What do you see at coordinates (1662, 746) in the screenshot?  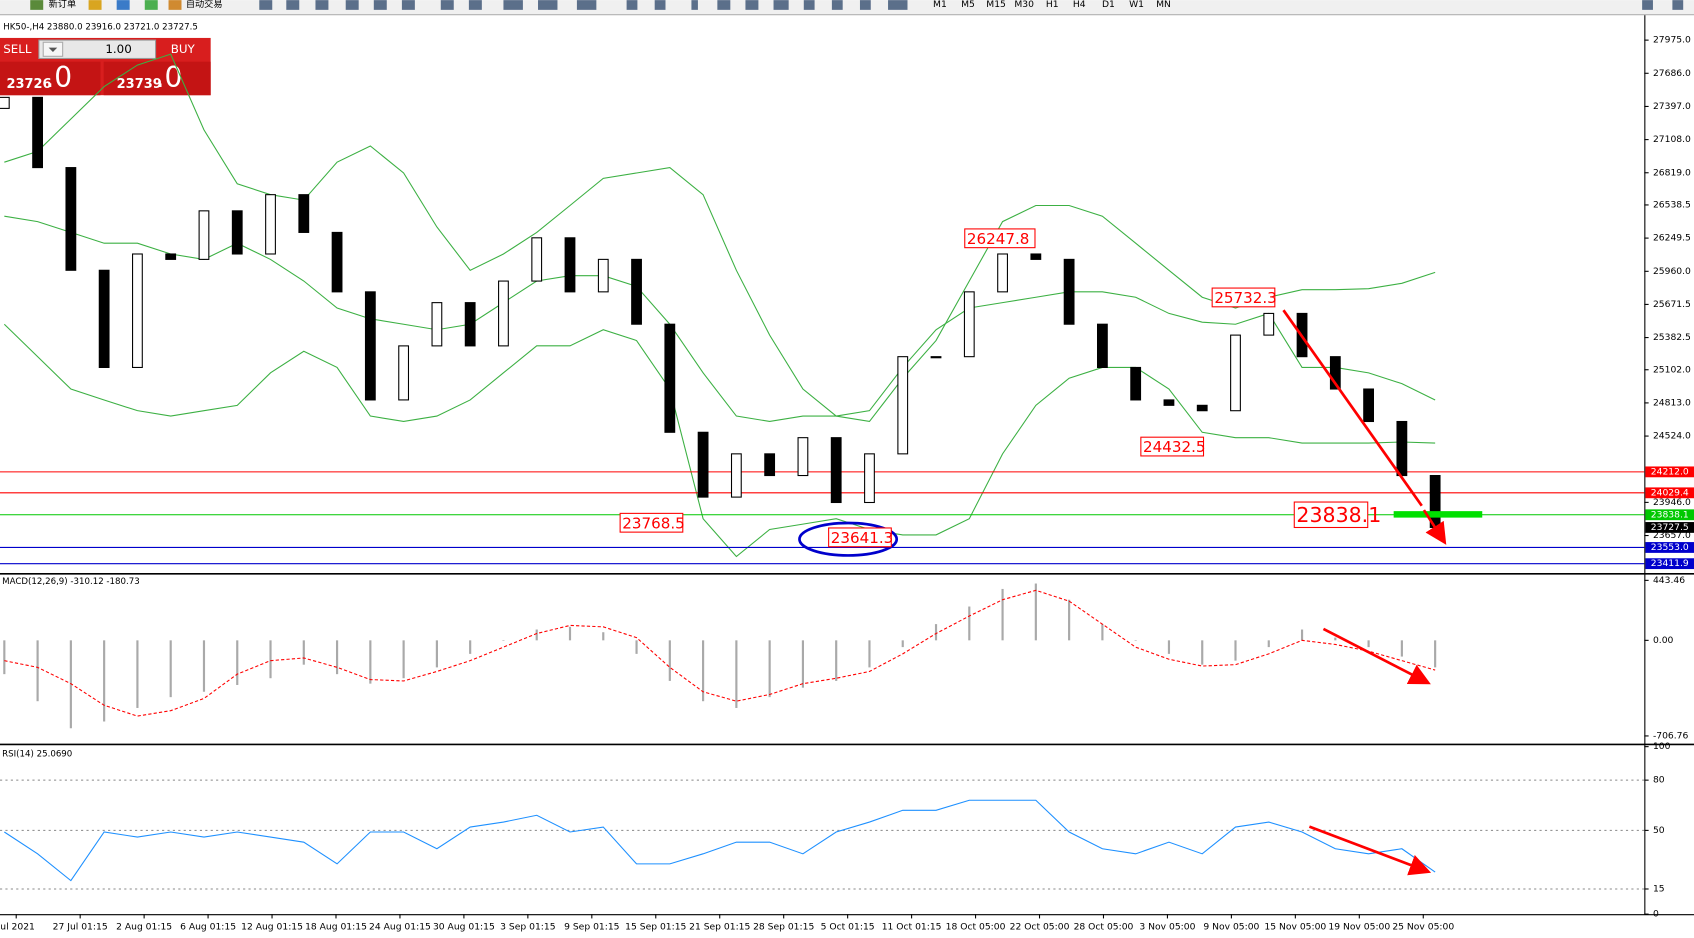 I see `y-tick-label: 100` at bounding box center [1662, 746].